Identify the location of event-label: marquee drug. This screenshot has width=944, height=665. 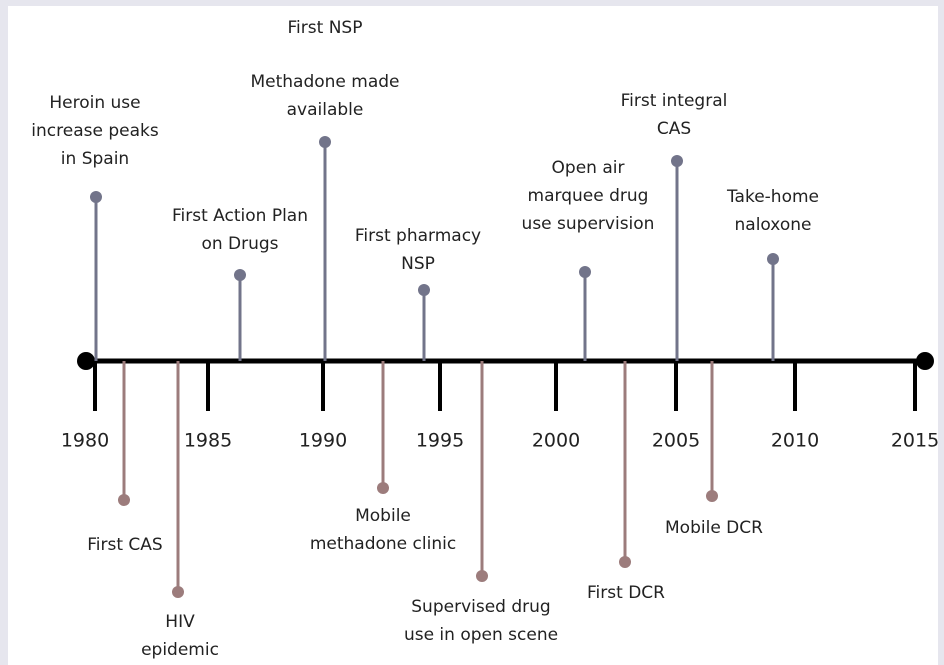
(588, 196).